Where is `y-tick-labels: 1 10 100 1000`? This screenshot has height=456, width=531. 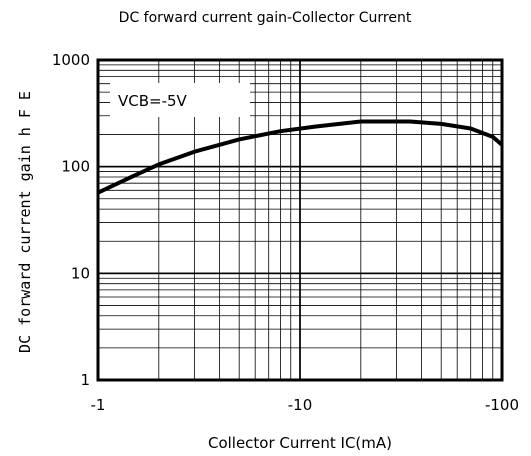 y-tick-labels: 1 10 100 1000 is located at coordinates (71, 220).